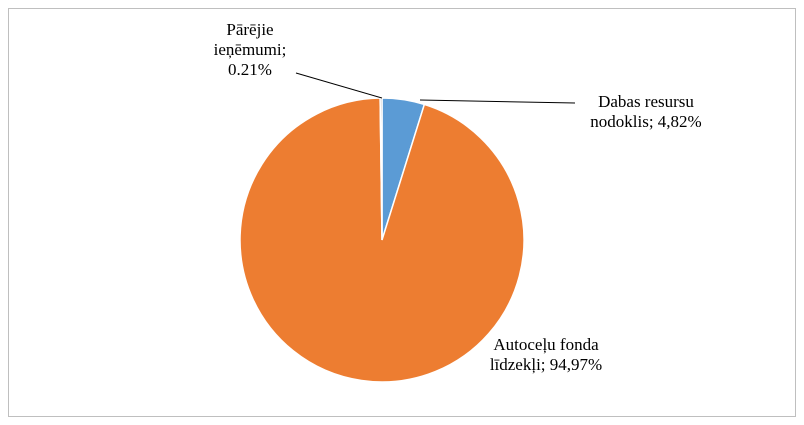 The width and height of the screenshot is (804, 425). What do you see at coordinates (646, 111) in the screenshot?
I see `data-label: Dabas resursu nodoklis; 4,82%` at bounding box center [646, 111].